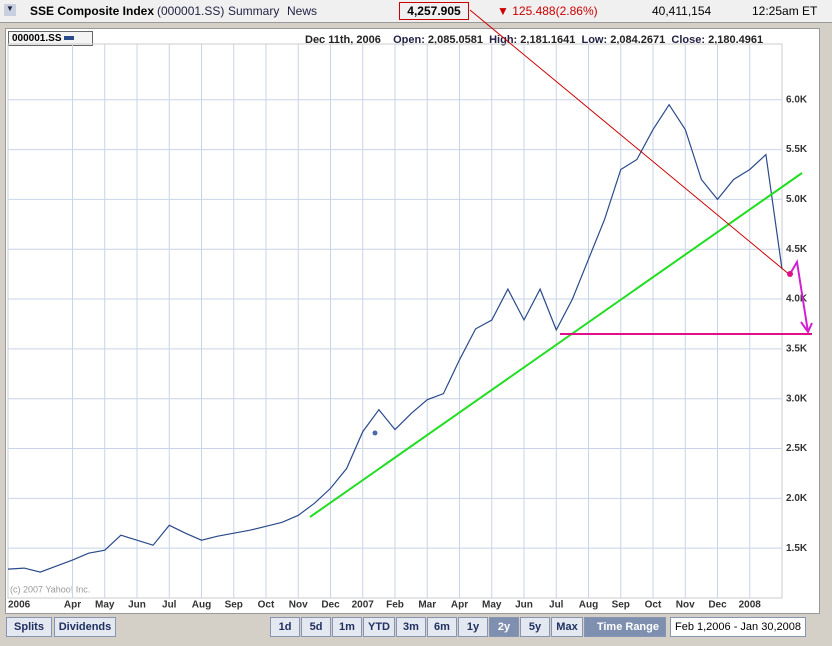  What do you see at coordinates (797, 498) in the screenshot?
I see `y-tick-label: 2.0K` at bounding box center [797, 498].